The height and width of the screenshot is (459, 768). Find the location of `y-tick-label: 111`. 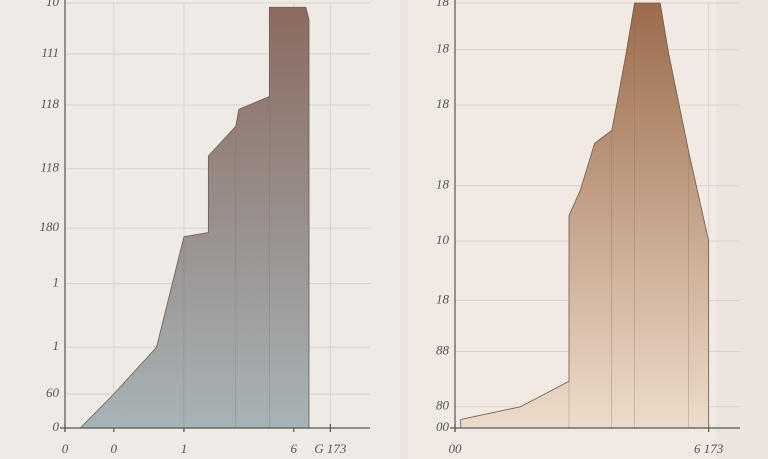

y-tick-label: 111 is located at coordinates (50, 52).